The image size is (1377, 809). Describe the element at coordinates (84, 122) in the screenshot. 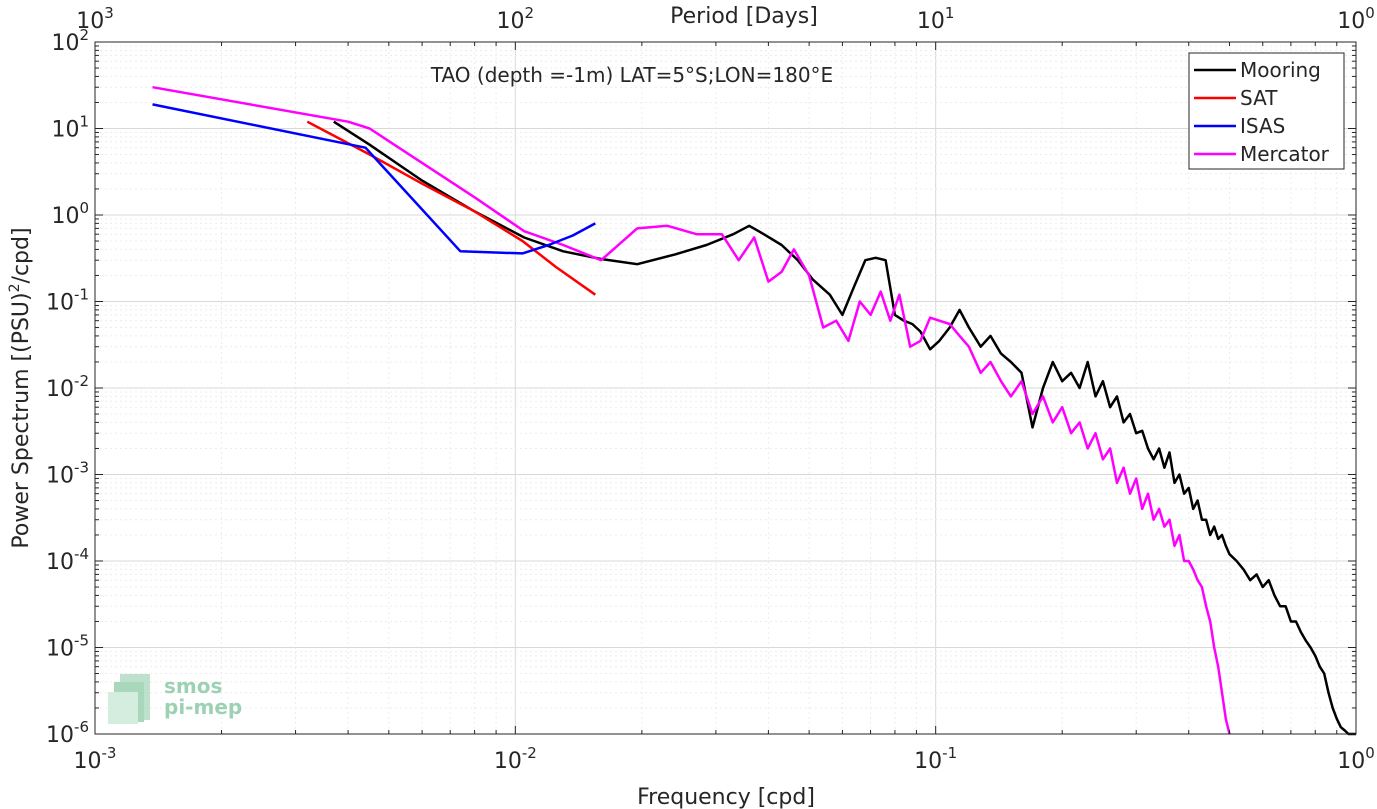

I see `y-tick-label-exp: 1` at that location.